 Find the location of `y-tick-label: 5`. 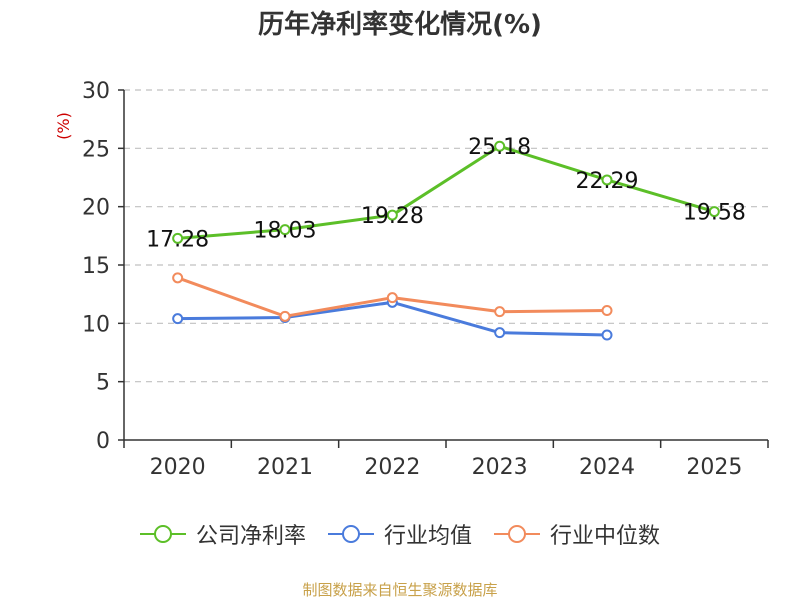

y-tick-label: 5 is located at coordinates (103, 383).